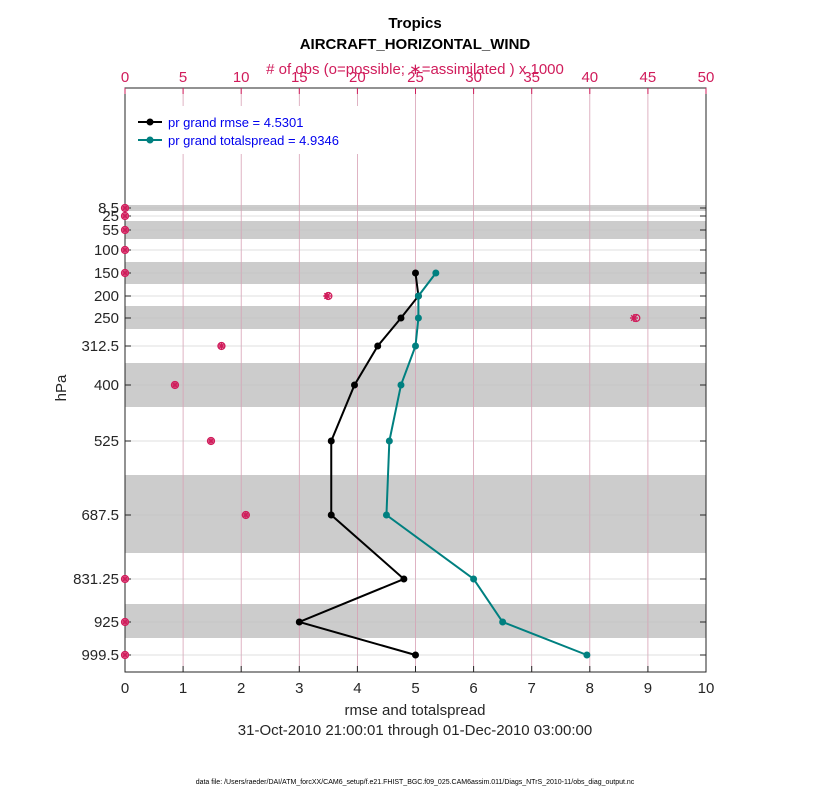 This screenshot has width=830, height=800. Describe the element at coordinates (110, 230) in the screenshot. I see `y-tick-label-2: 55` at that location.